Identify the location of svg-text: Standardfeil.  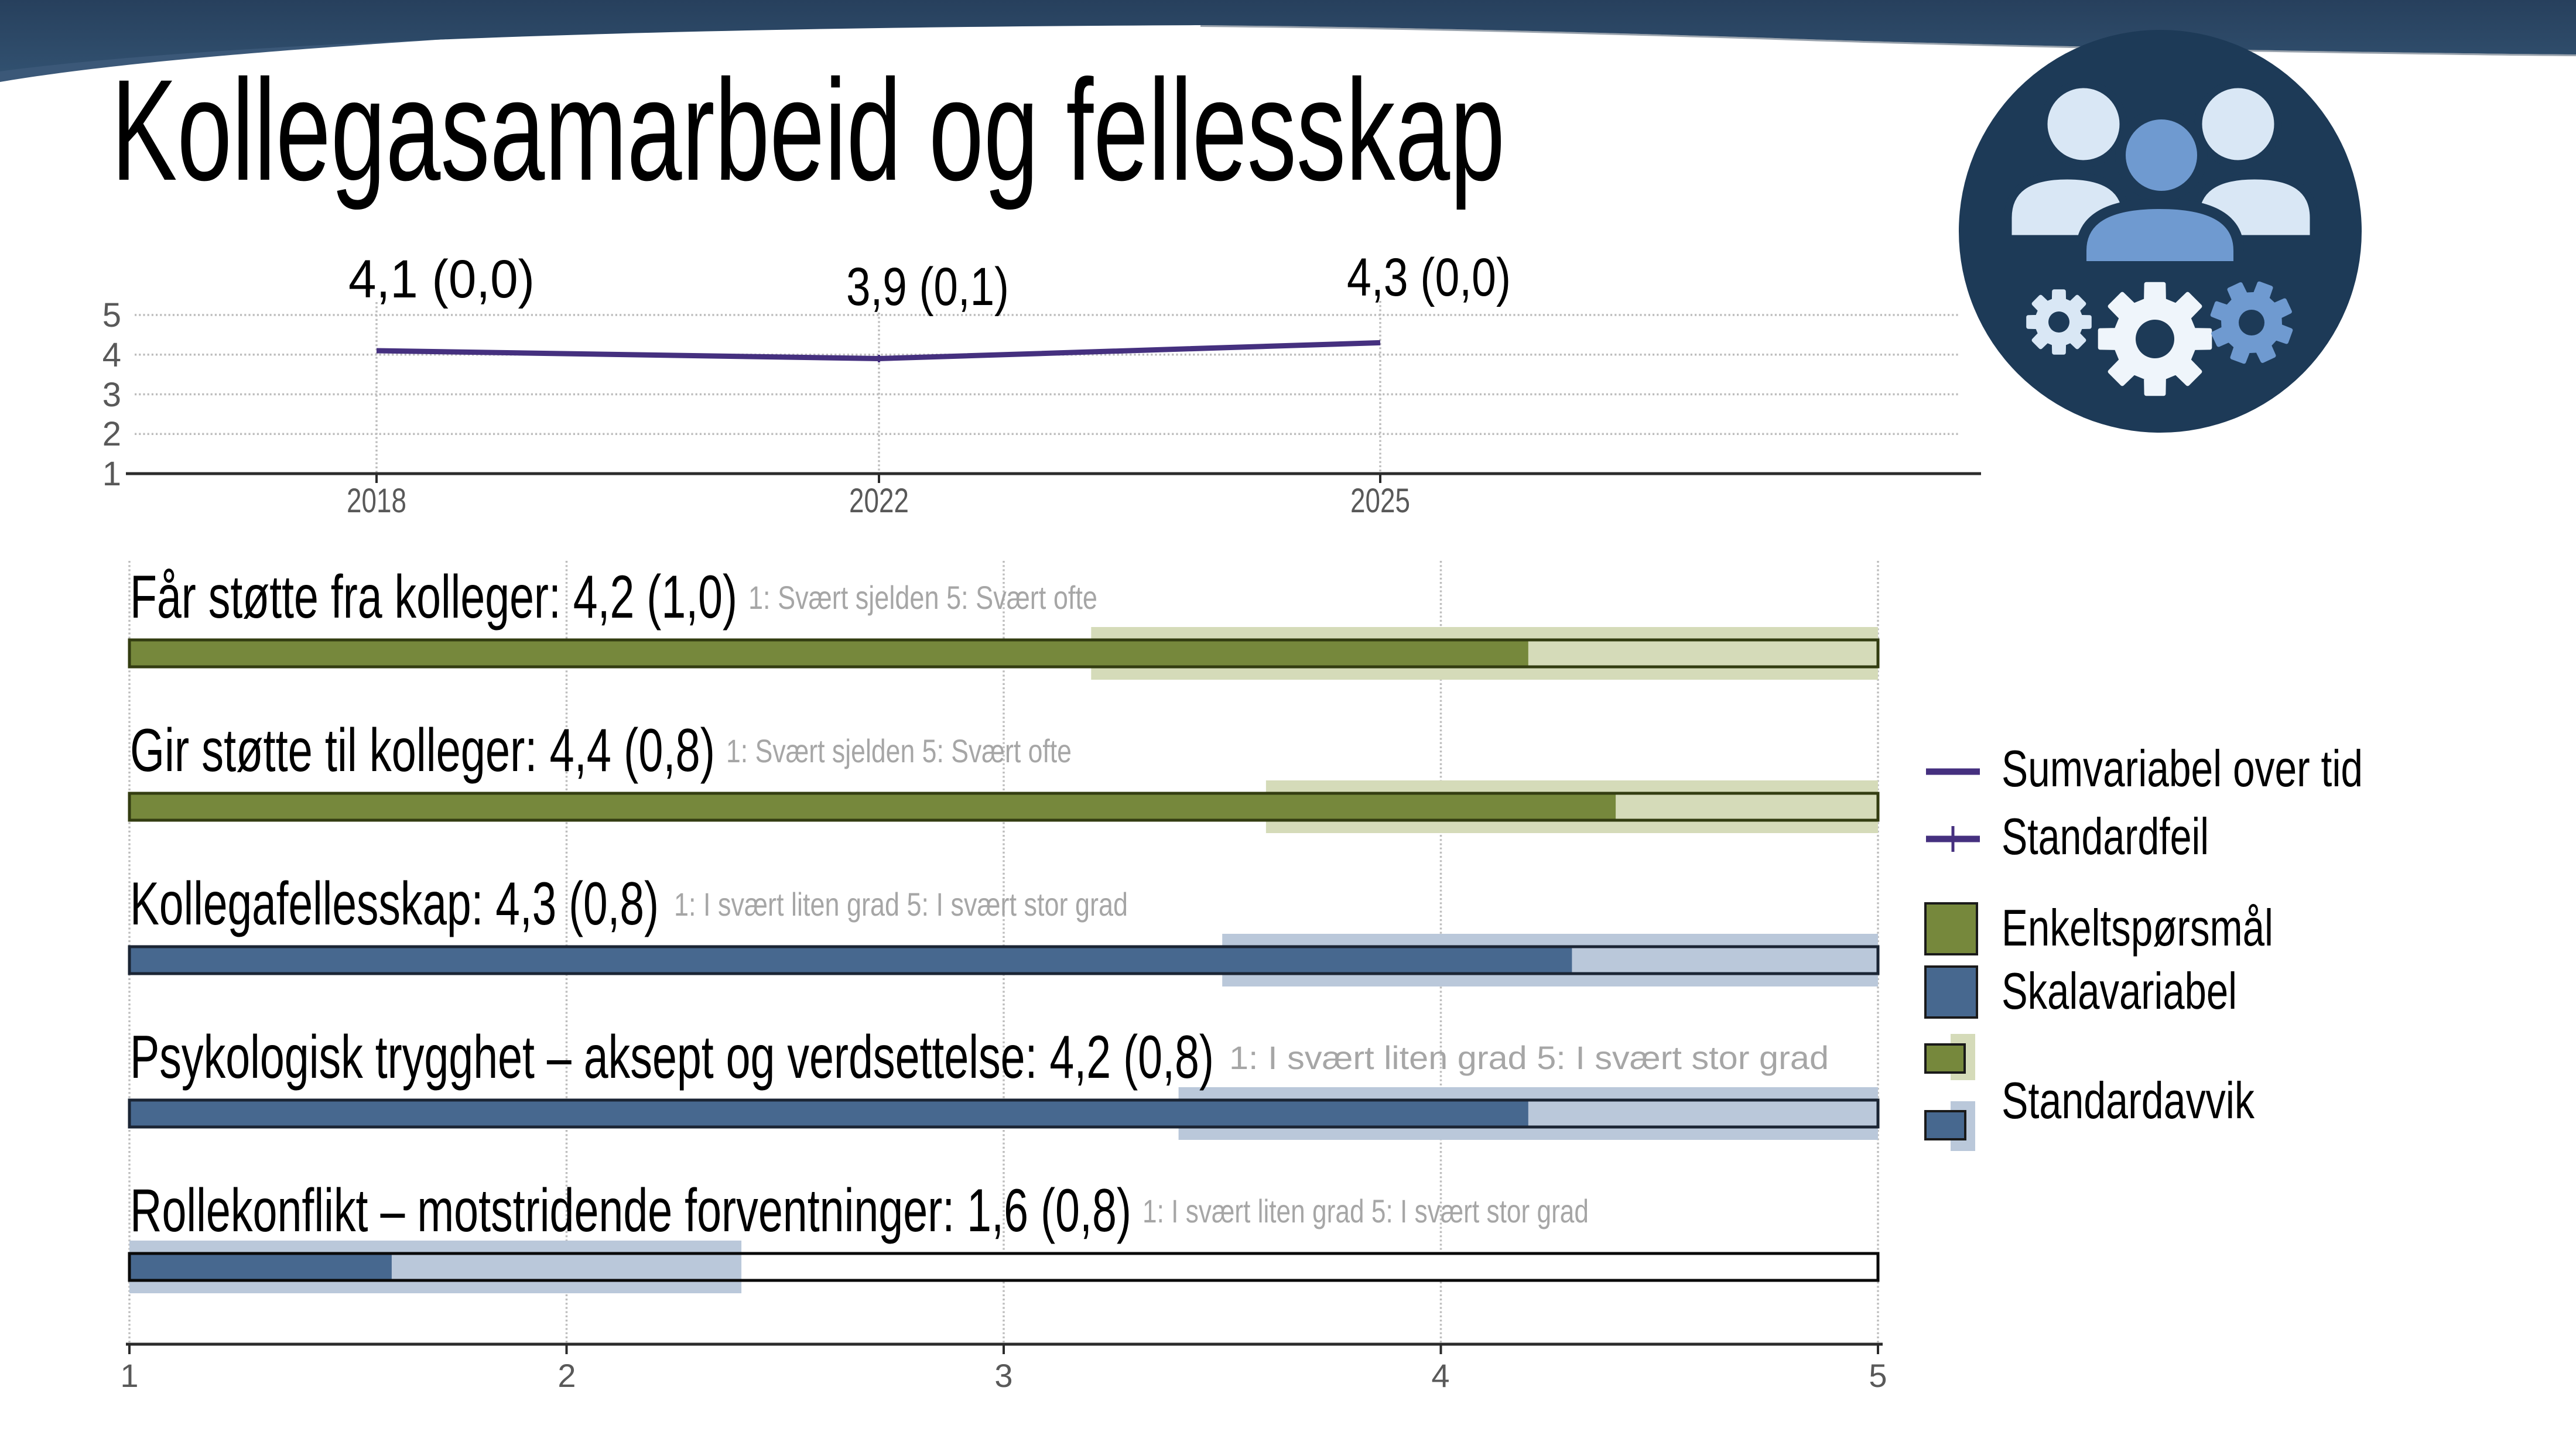
(2105, 836).